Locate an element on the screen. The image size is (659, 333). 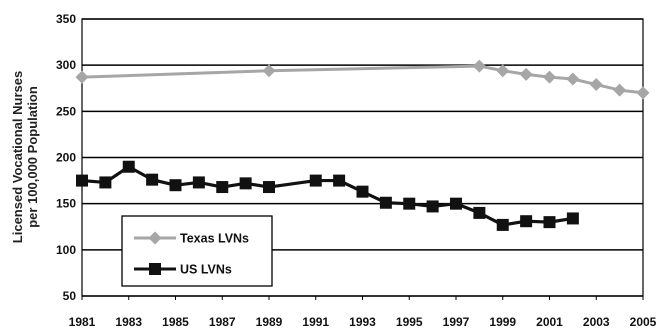
y-tick-label: 200 is located at coordinates (66, 158).